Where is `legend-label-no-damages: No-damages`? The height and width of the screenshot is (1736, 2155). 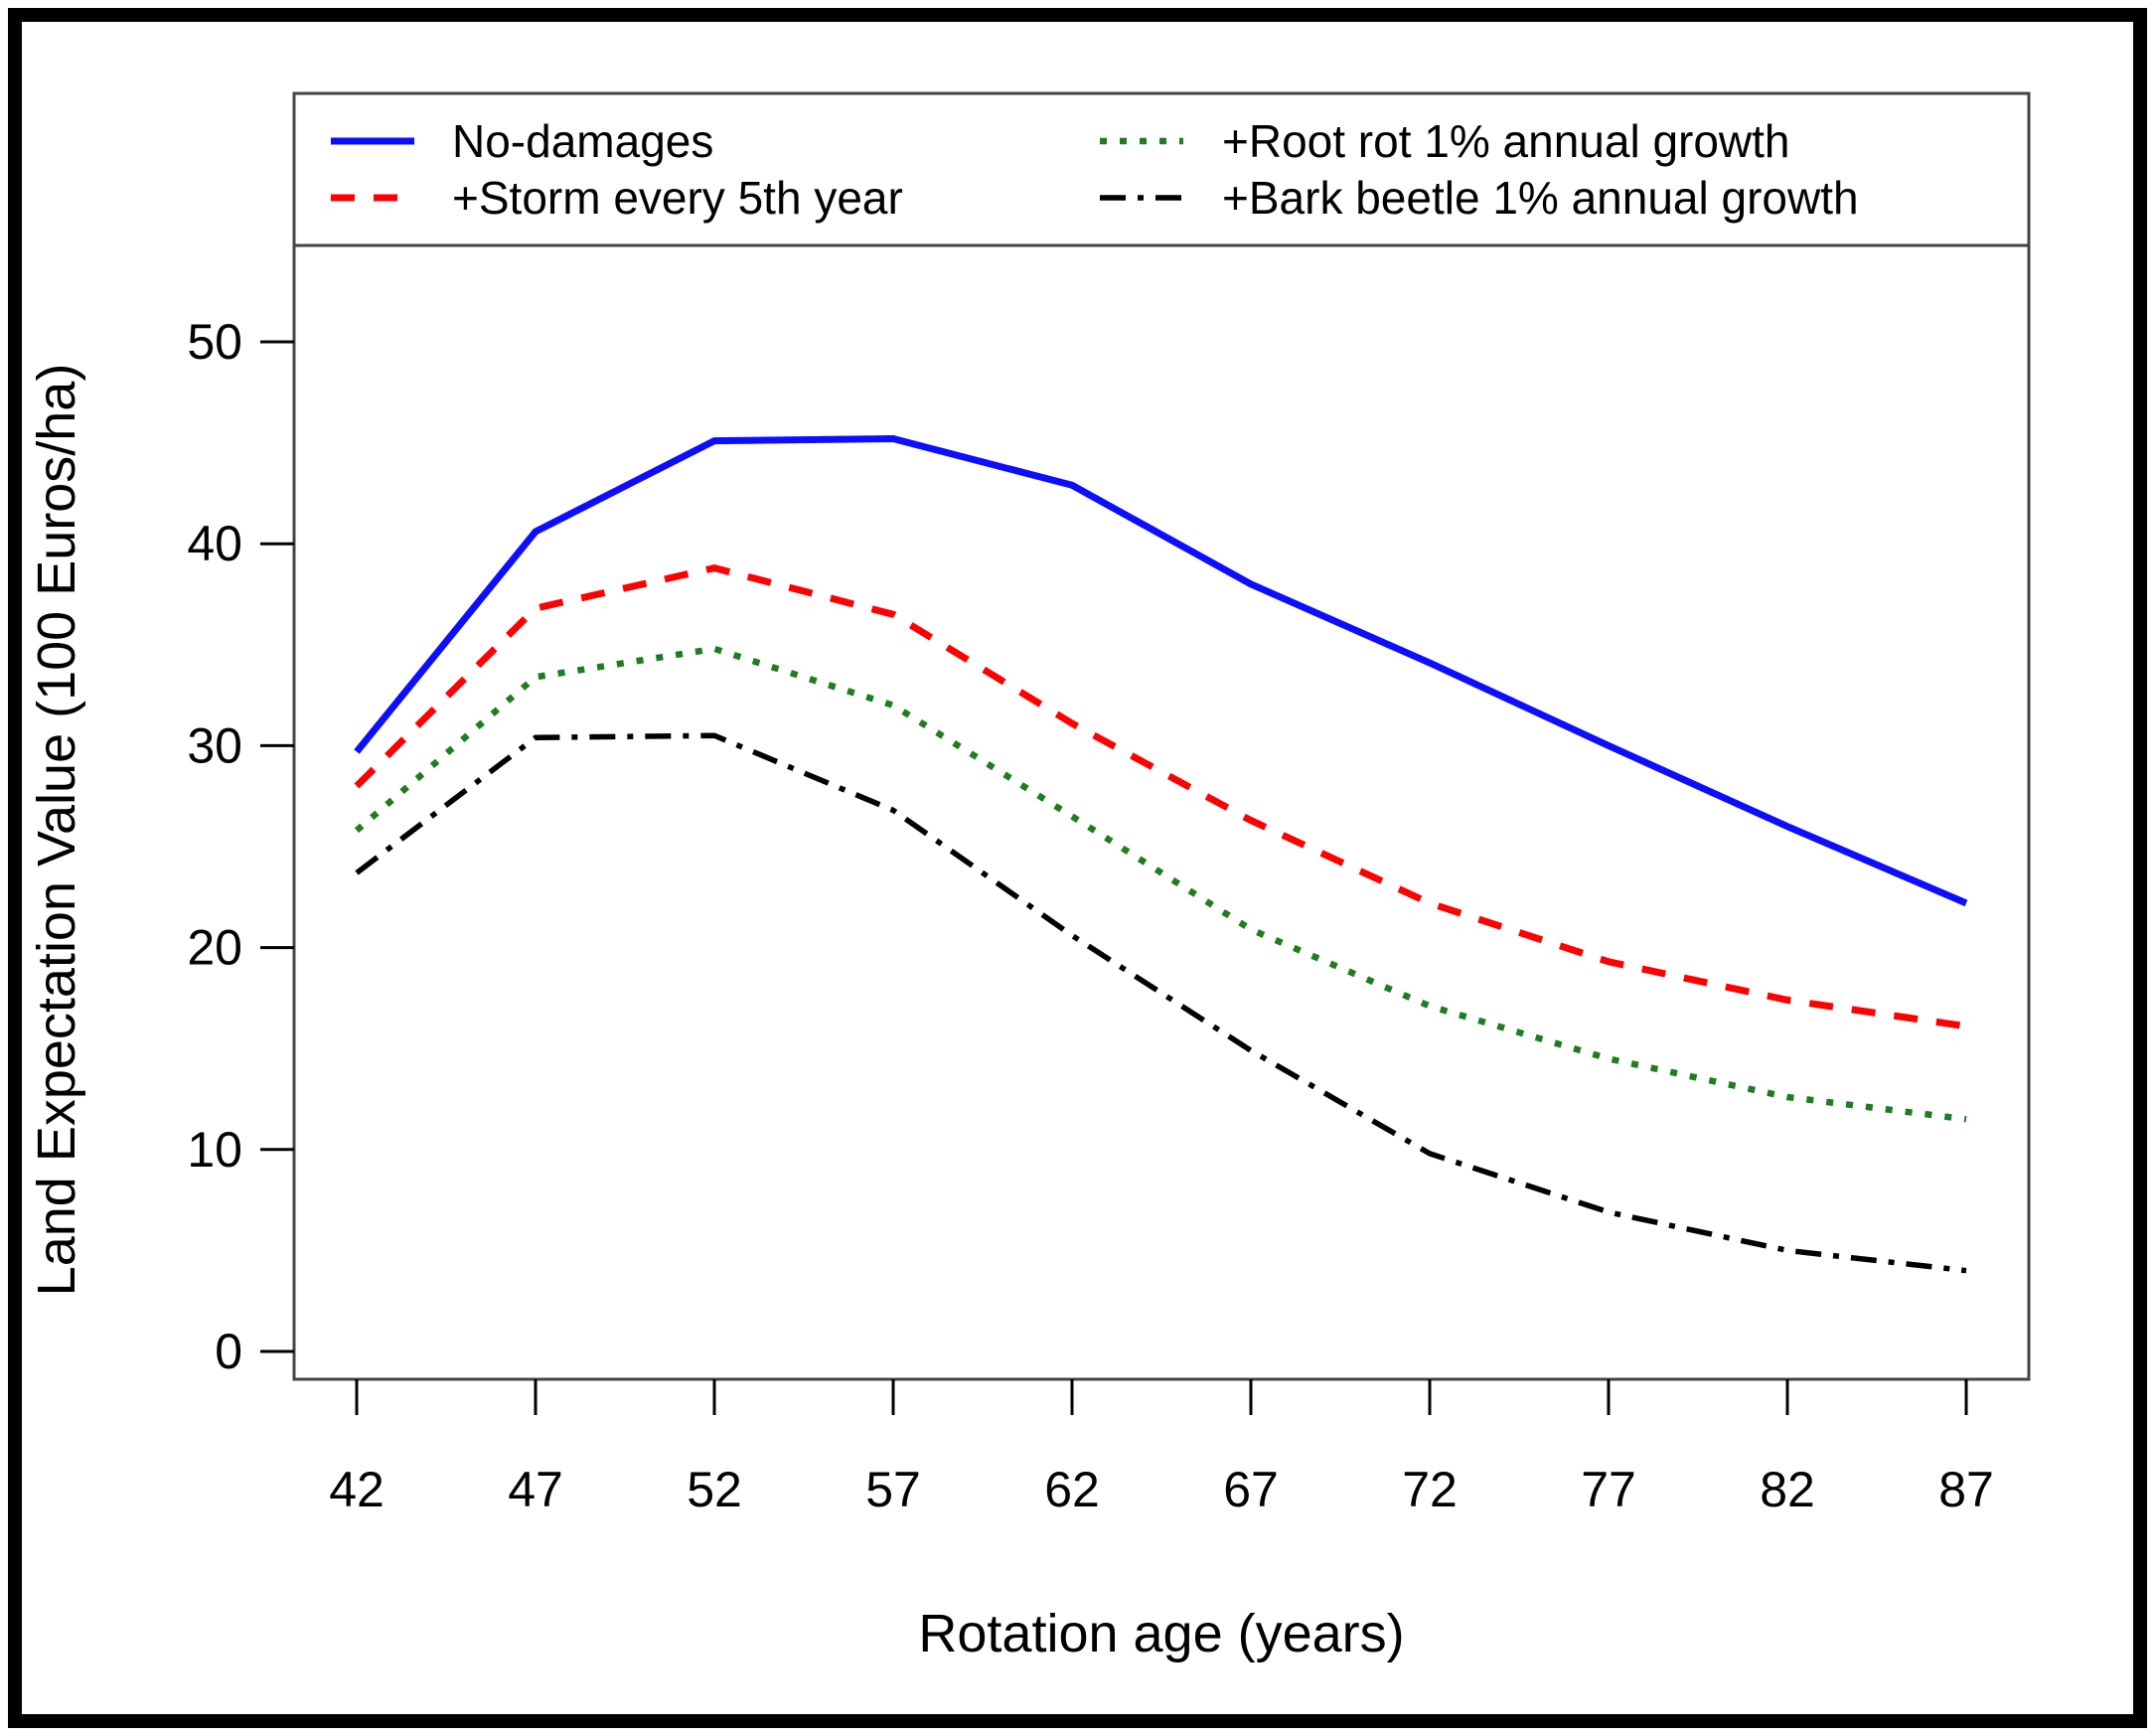 legend-label-no-damages: No-damages is located at coordinates (582, 141).